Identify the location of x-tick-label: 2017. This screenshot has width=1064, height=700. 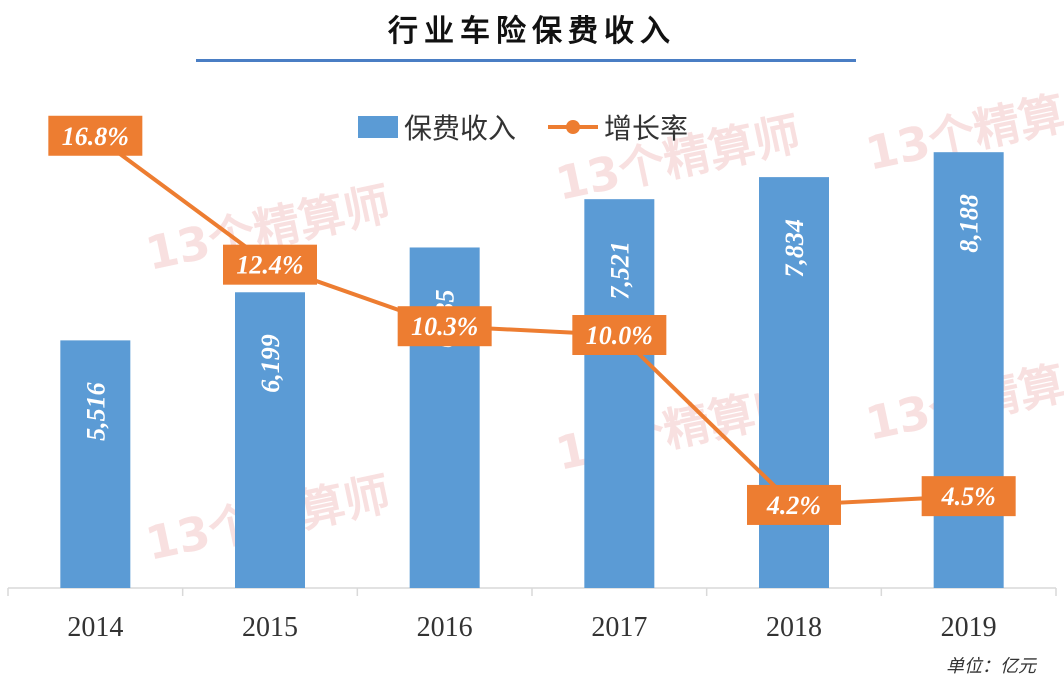
(619, 627).